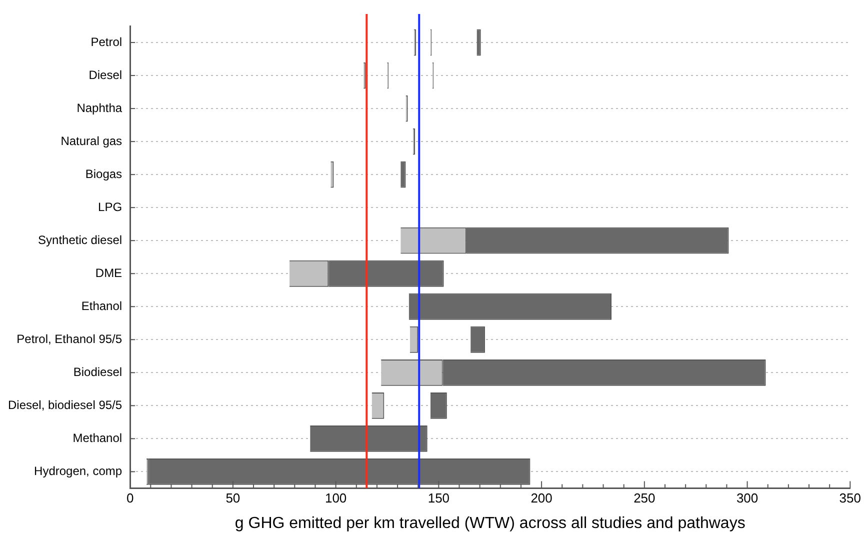 This screenshot has height=543, width=864. Describe the element at coordinates (97, 437) in the screenshot. I see `y-tick-label: Methanol` at that location.